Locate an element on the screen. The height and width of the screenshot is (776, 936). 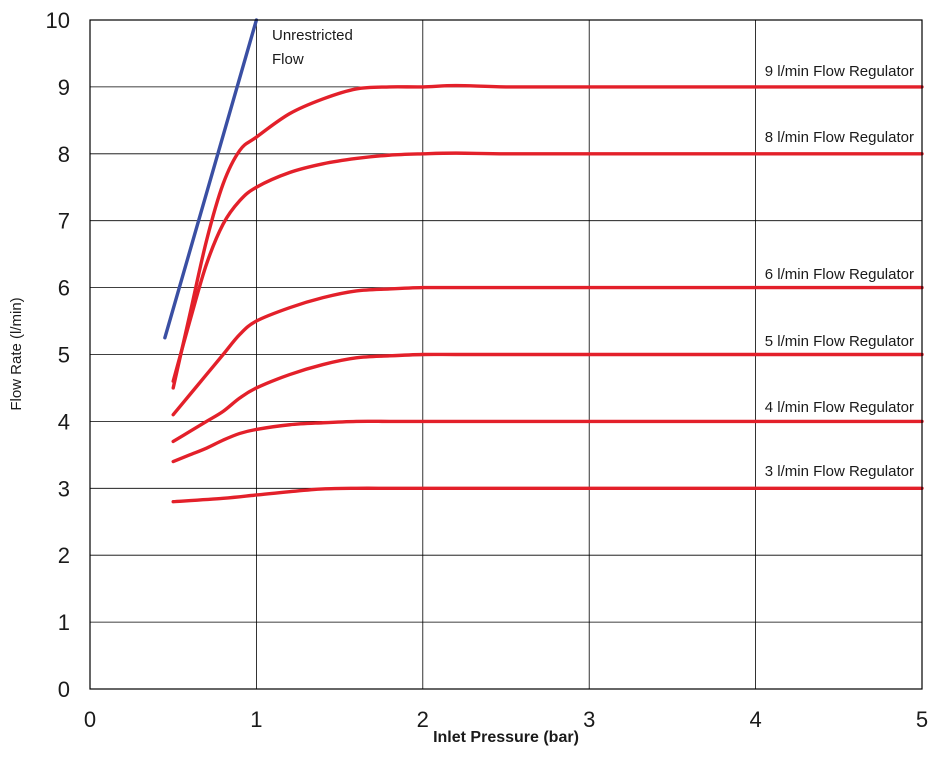
series-line-6-l-min-flow-regulator is located at coordinates (547, 351).